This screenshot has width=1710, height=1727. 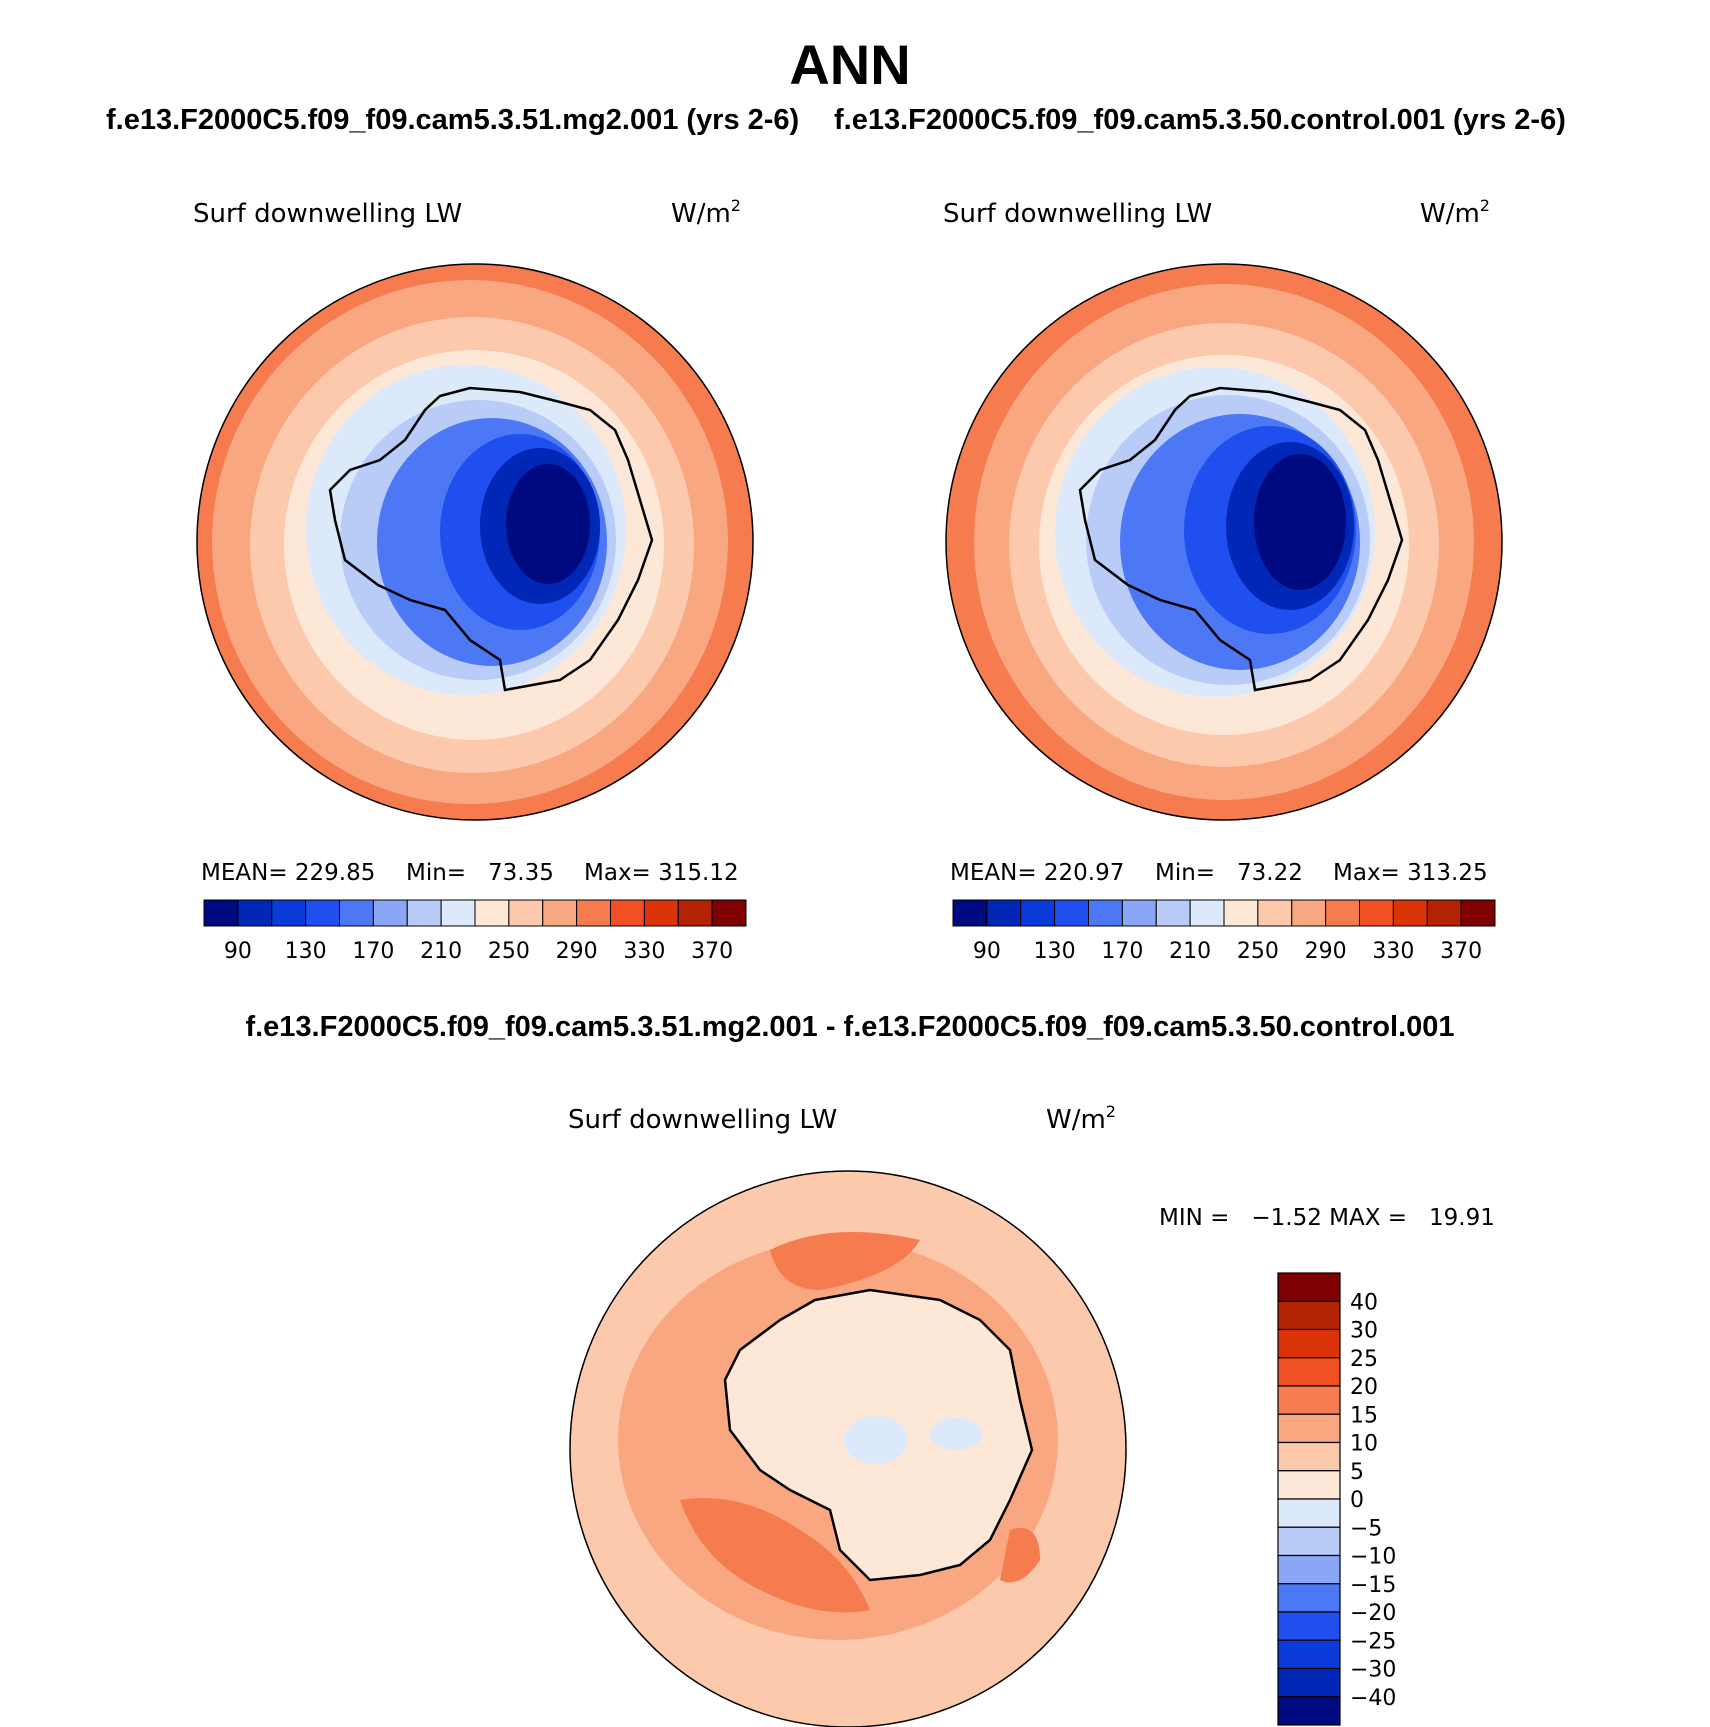 What do you see at coordinates (373, 951) in the screenshot?
I see `colorbar-tick-label: 170` at bounding box center [373, 951].